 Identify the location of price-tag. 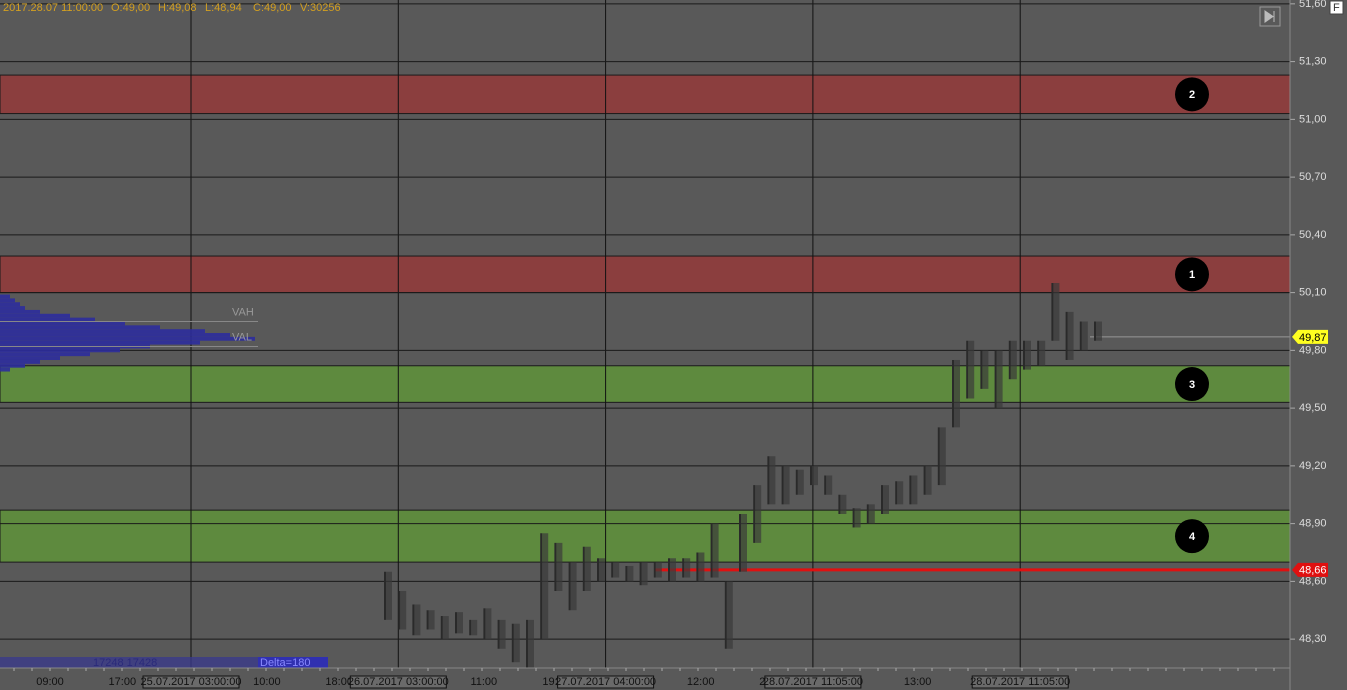
(1310, 569).